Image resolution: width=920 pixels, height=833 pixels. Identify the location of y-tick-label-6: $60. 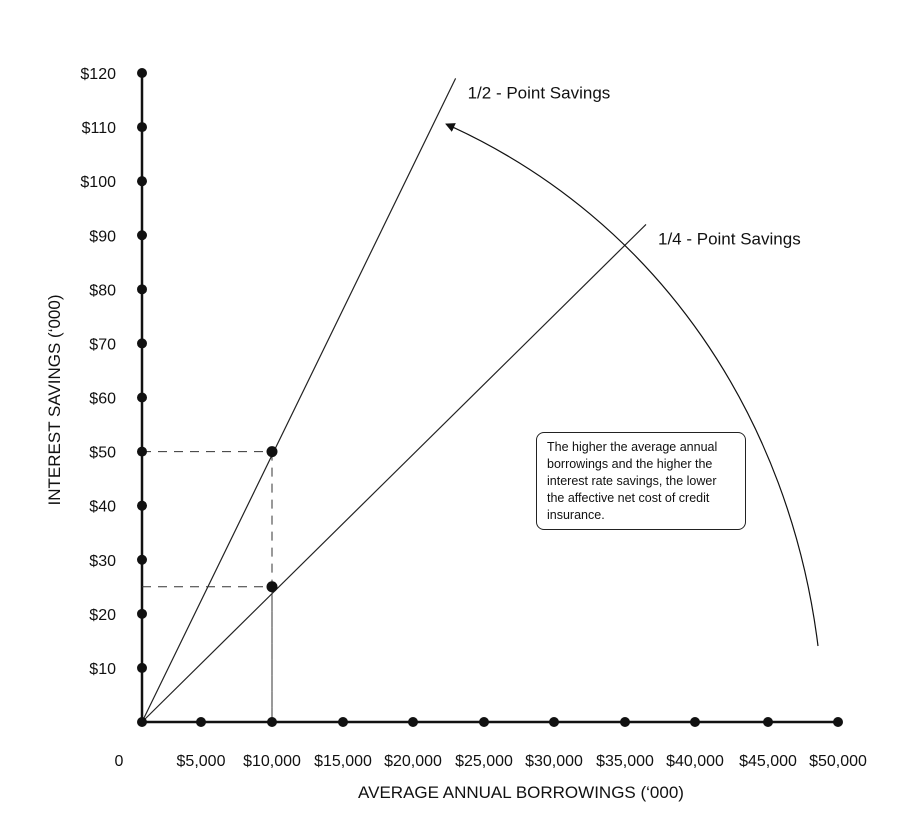
(102, 399).